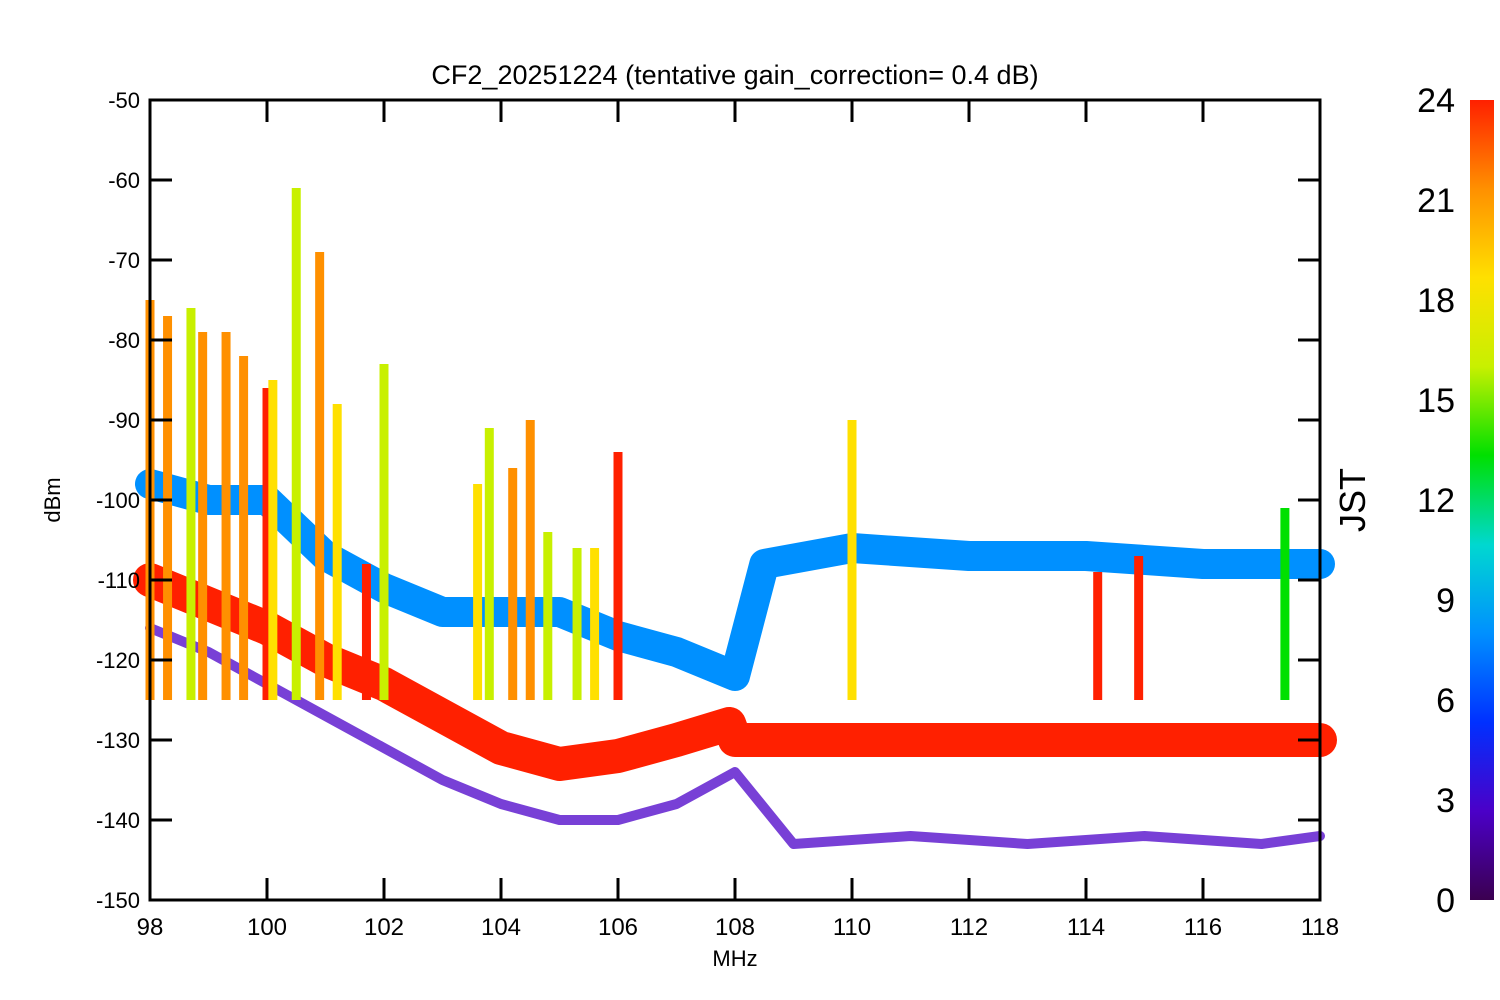  I want to click on x-tick-label: 114, so click(1086, 927).